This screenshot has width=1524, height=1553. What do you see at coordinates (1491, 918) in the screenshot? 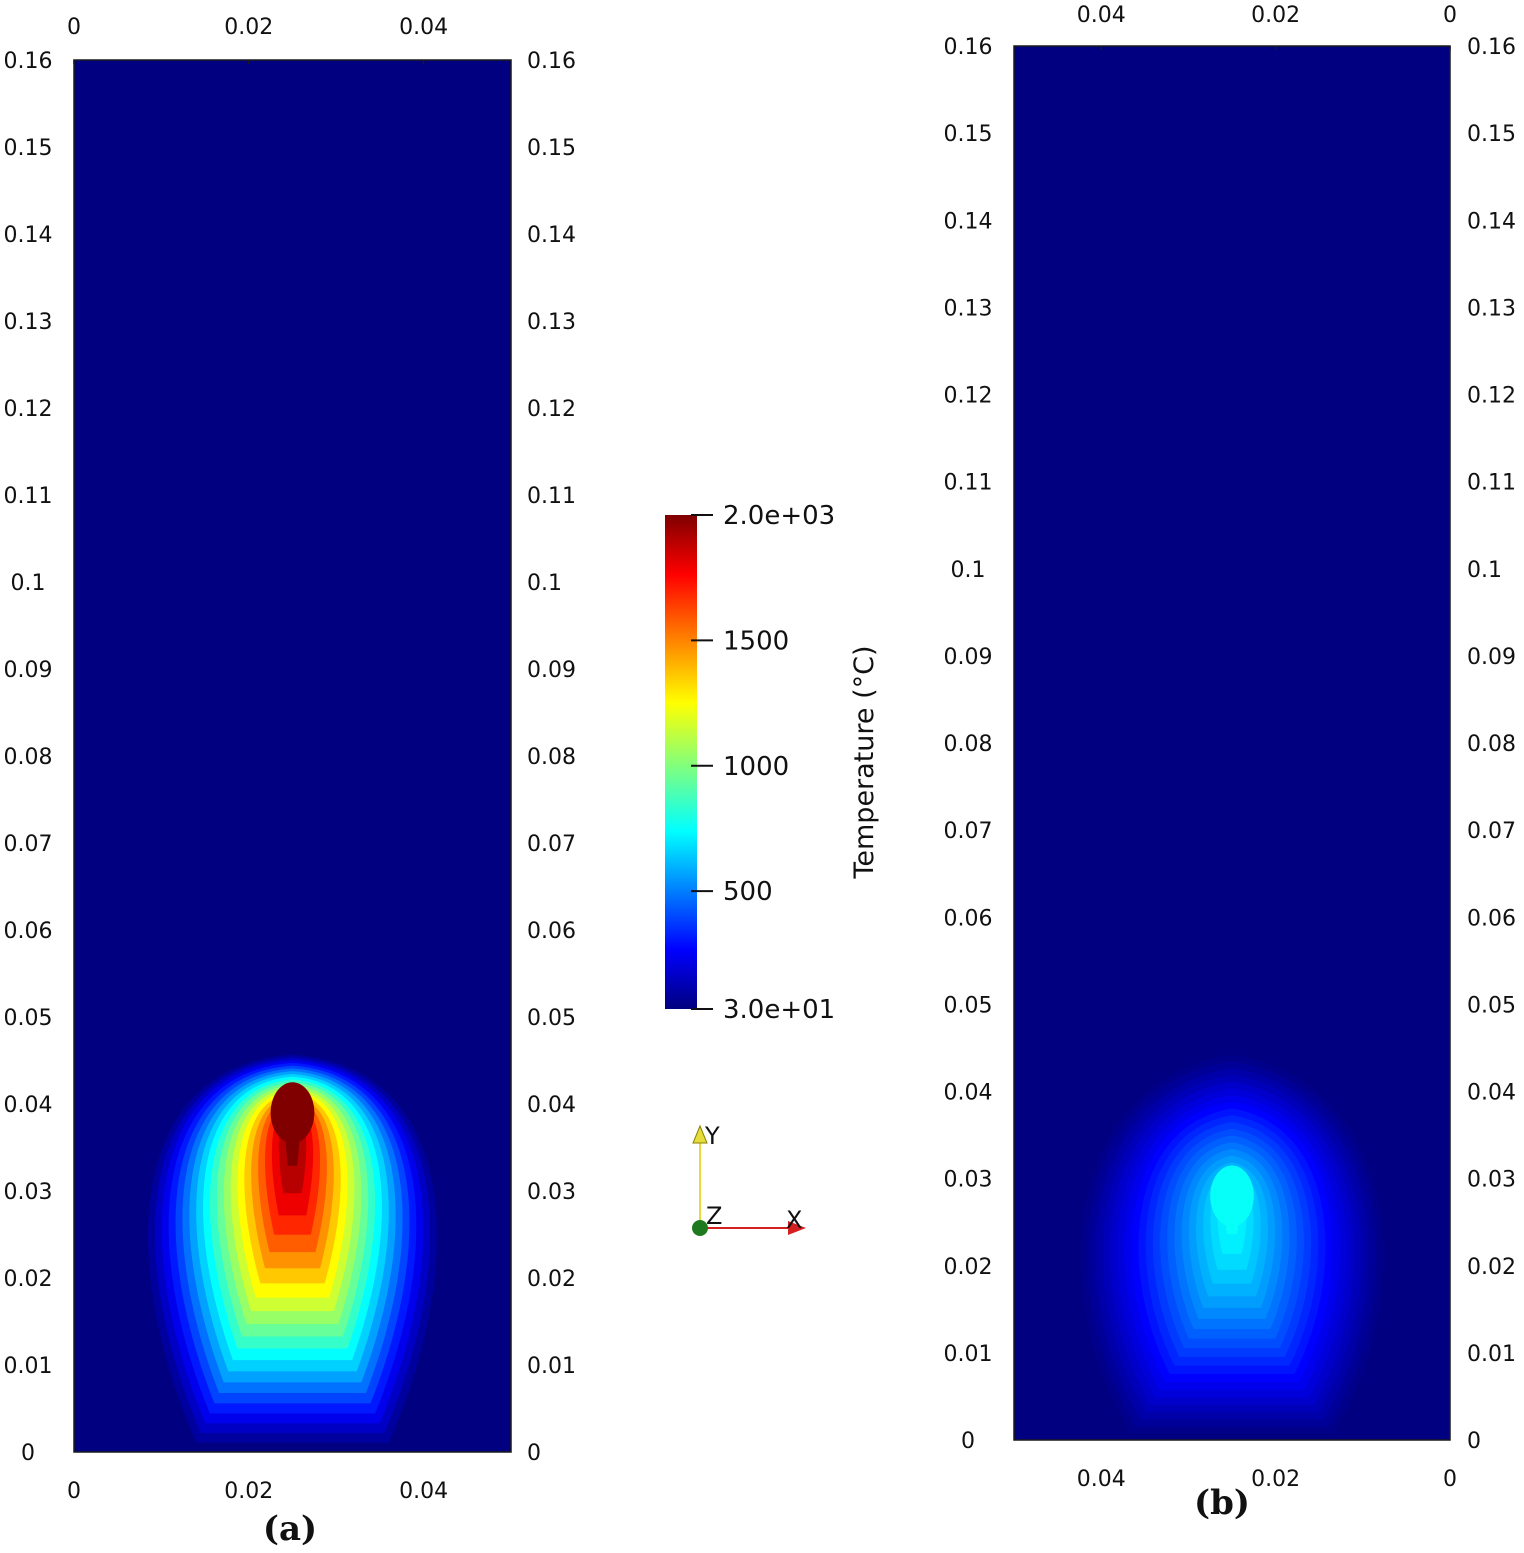
I see `panel-b-y-tick-right: 0.06` at bounding box center [1491, 918].